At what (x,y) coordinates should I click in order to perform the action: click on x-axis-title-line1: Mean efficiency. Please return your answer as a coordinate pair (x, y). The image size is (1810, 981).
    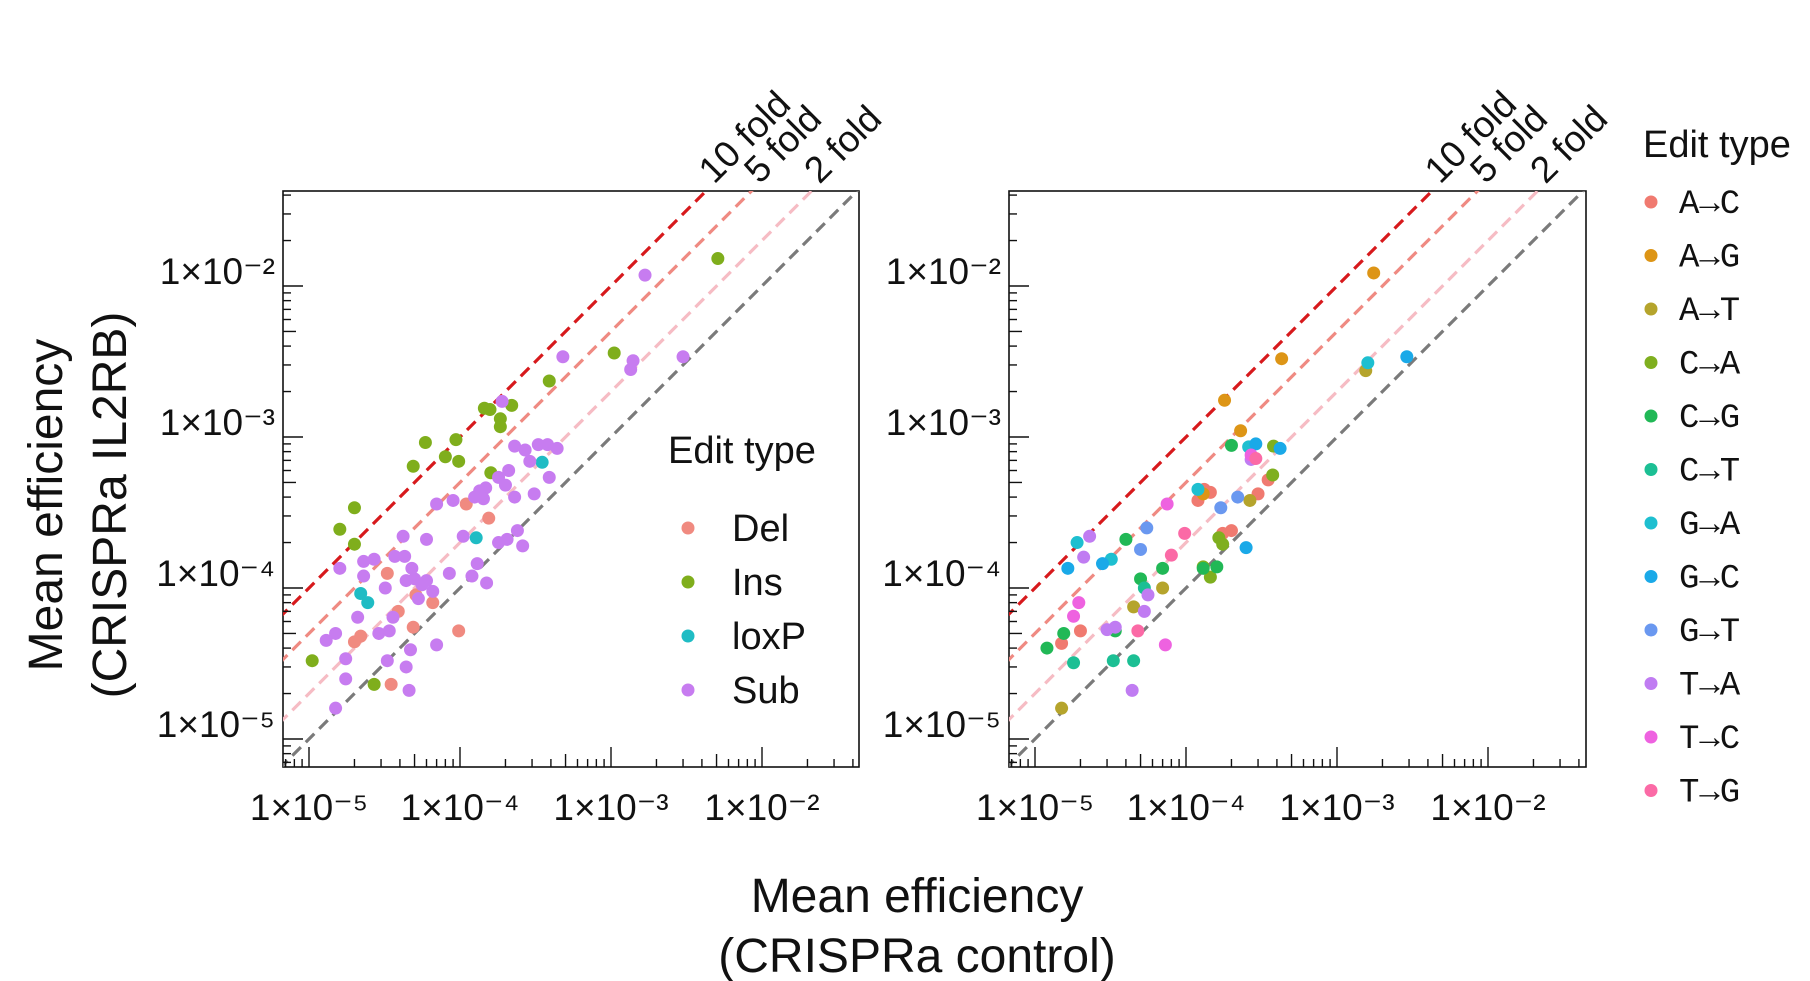
    Looking at the image, I should click on (917, 896).